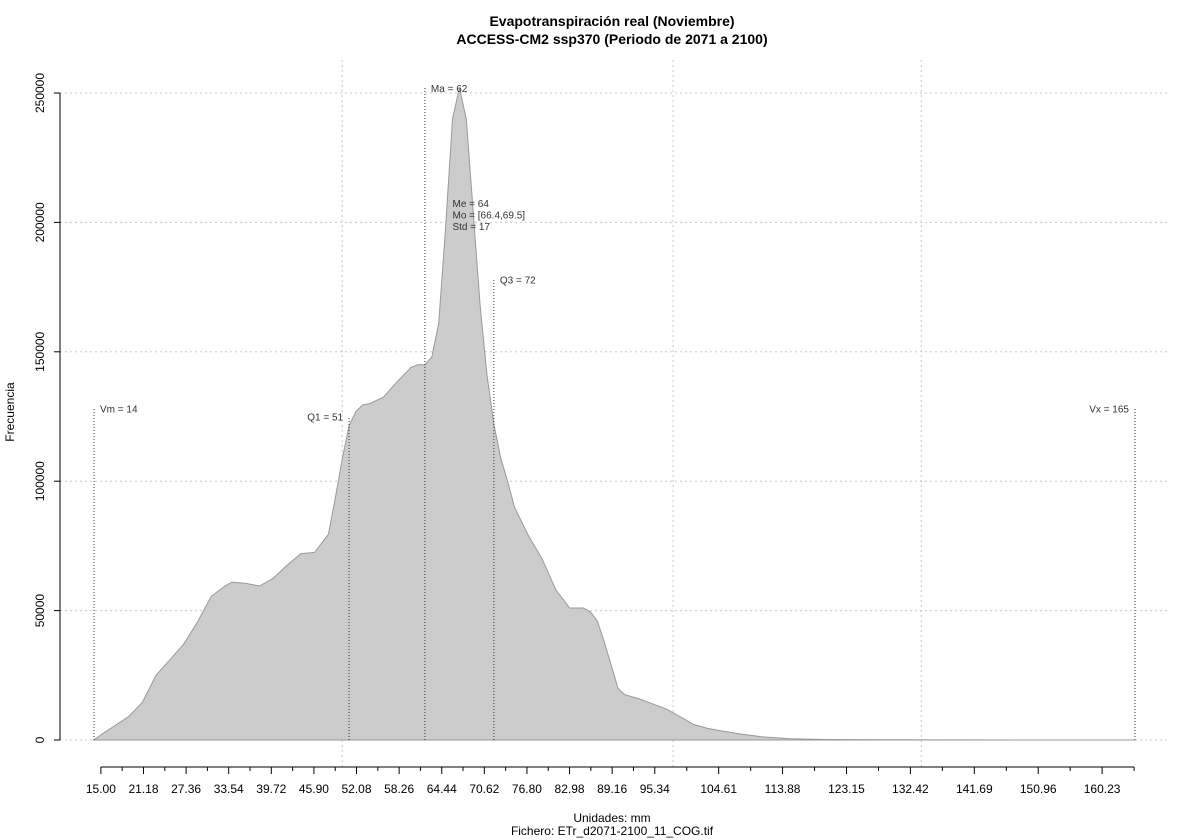 The image size is (1200, 840). I want to click on x-tick-label: 113.88, so click(783, 789).